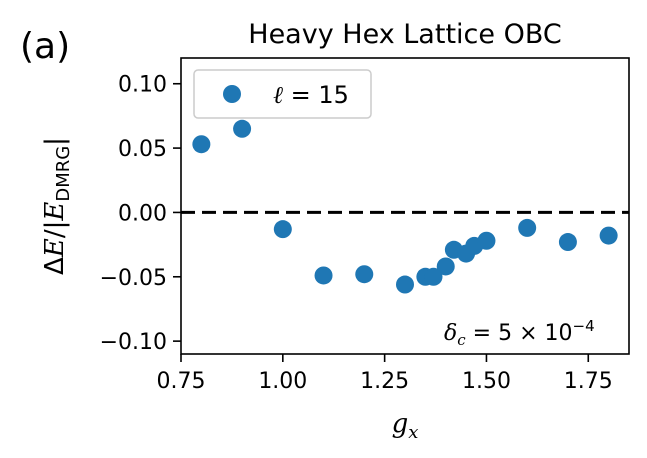 This screenshot has height=458, width=647. Describe the element at coordinates (311, 95) in the screenshot. I see `legend-label: ℓ = 15` at that location.